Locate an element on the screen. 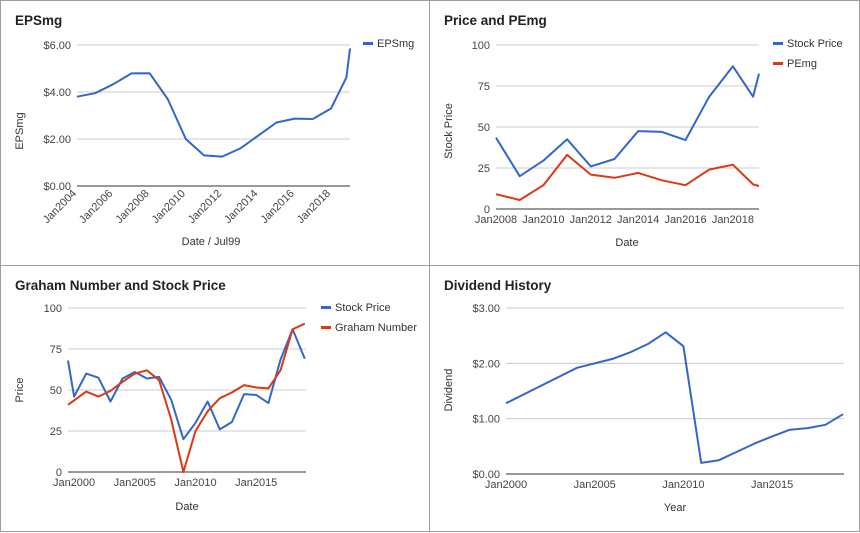 Image resolution: width=860 pixels, height=533 pixels. chart-title: Graham Number and Stock Price is located at coordinates (120, 285).